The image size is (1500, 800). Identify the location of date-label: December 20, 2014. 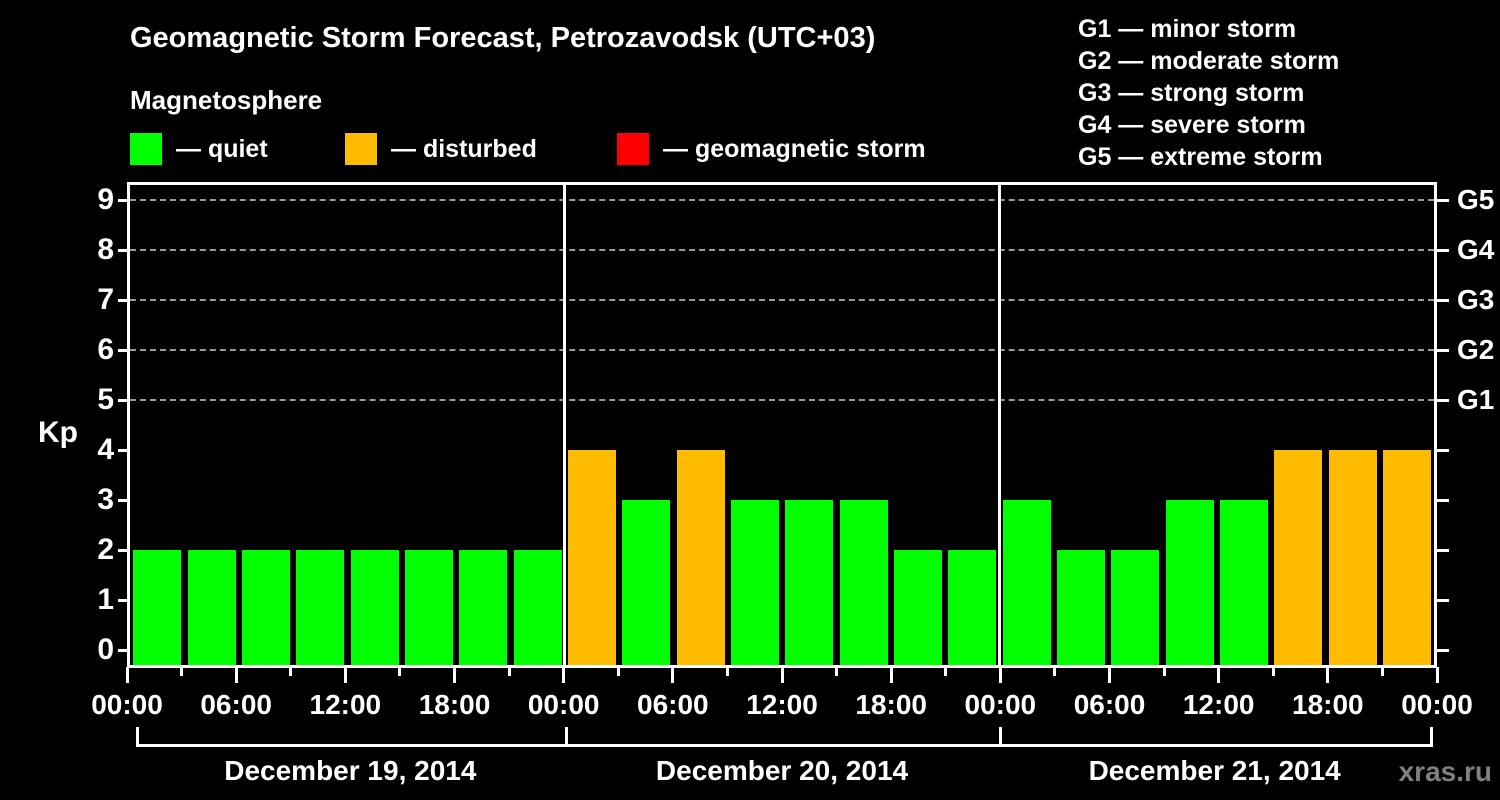
(782, 770).